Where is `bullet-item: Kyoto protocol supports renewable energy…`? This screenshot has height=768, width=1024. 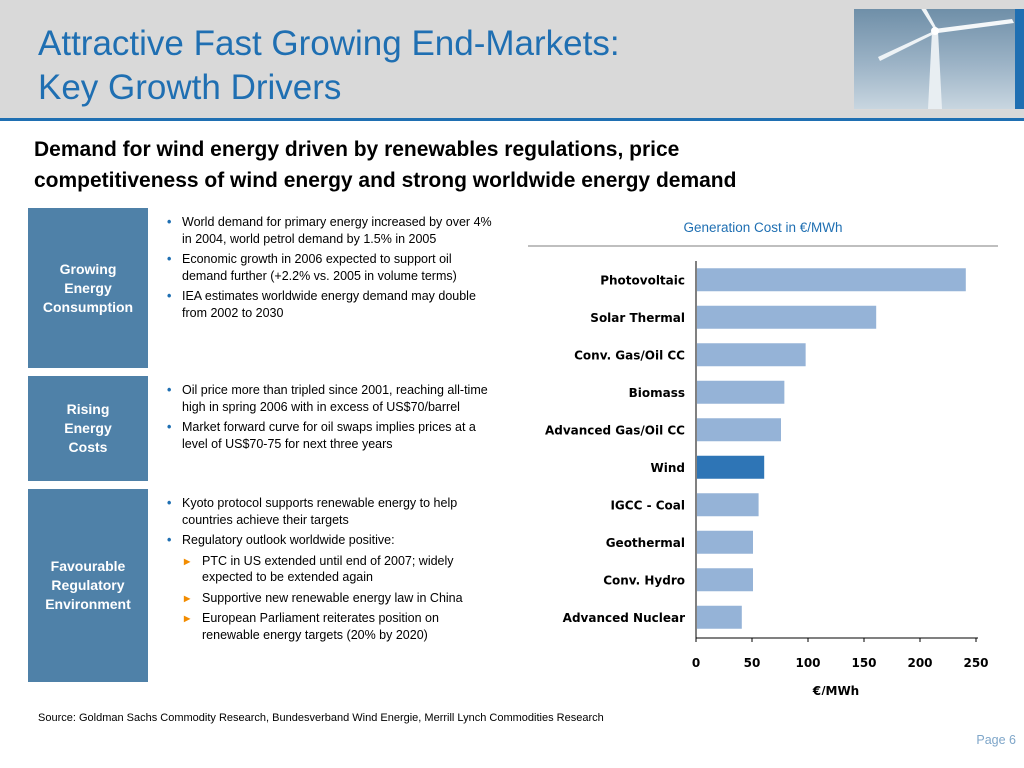 bullet-item: Kyoto protocol supports renewable energy… is located at coordinates (329, 511).